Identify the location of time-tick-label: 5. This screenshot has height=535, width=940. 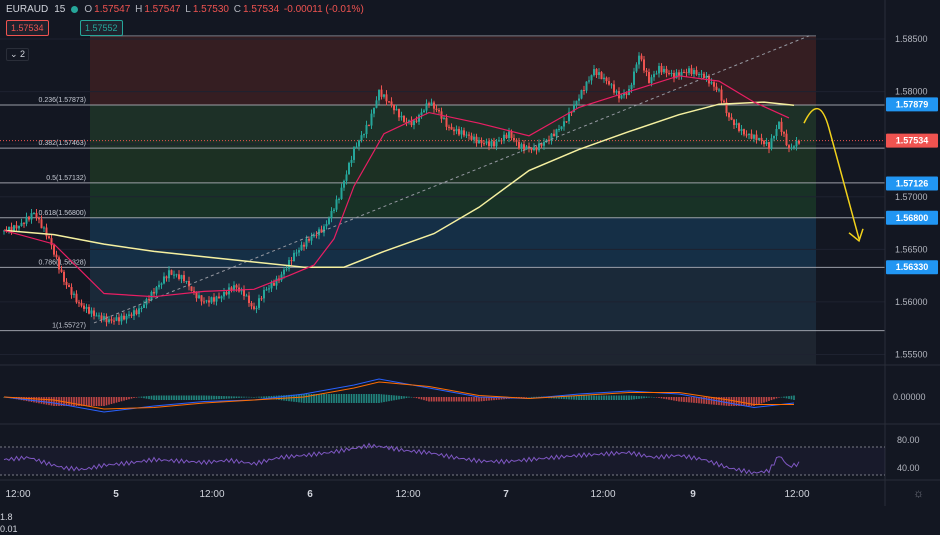
(116, 494).